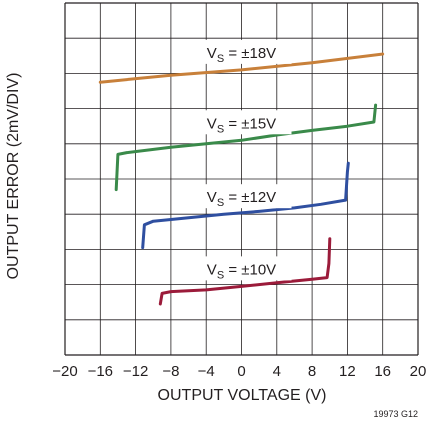 The width and height of the screenshot is (442, 423). Describe the element at coordinates (135, 371) in the screenshot. I see `x-tick-label: −12` at that location.